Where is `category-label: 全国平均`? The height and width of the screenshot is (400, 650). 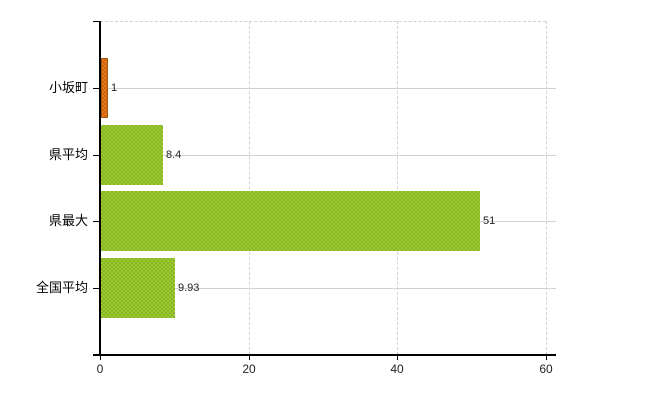
category-label: 全国平均 is located at coordinates (61, 287).